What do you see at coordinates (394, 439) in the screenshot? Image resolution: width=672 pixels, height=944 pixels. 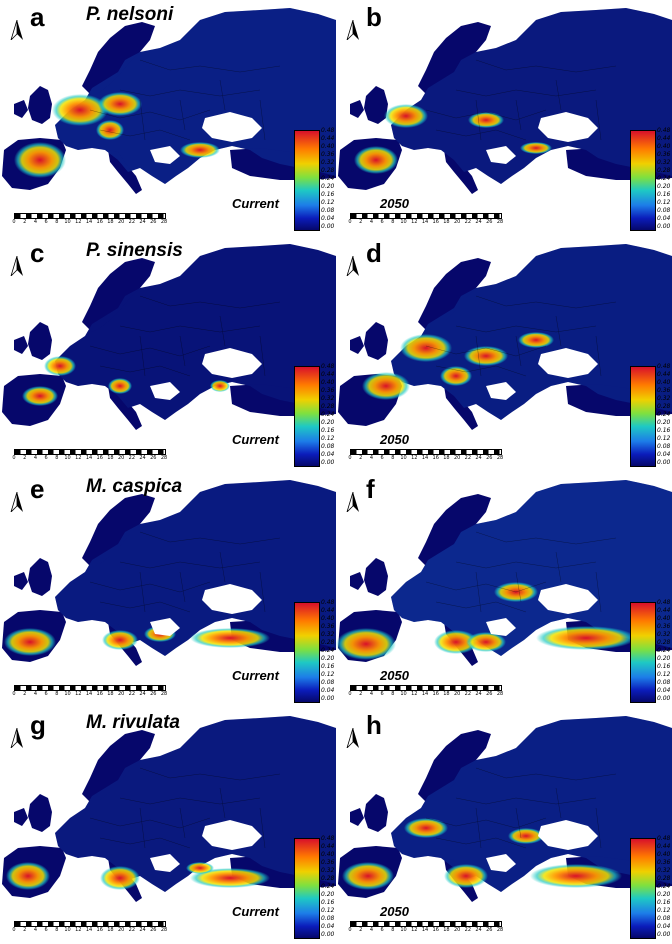 I see `time-period-label: 2050` at bounding box center [394, 439].